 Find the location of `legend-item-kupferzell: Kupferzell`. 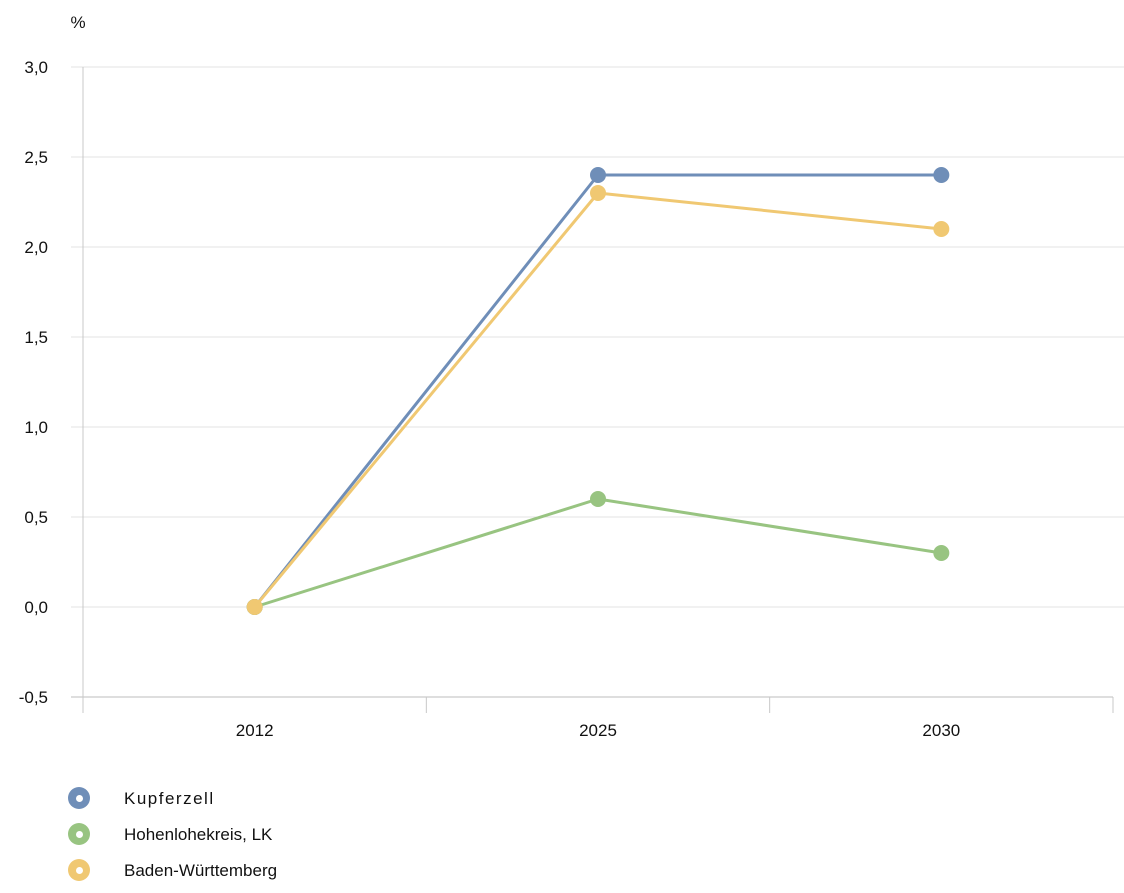

legend-item-kupferzell: Kupferzell is located at coordinates (172, 798).